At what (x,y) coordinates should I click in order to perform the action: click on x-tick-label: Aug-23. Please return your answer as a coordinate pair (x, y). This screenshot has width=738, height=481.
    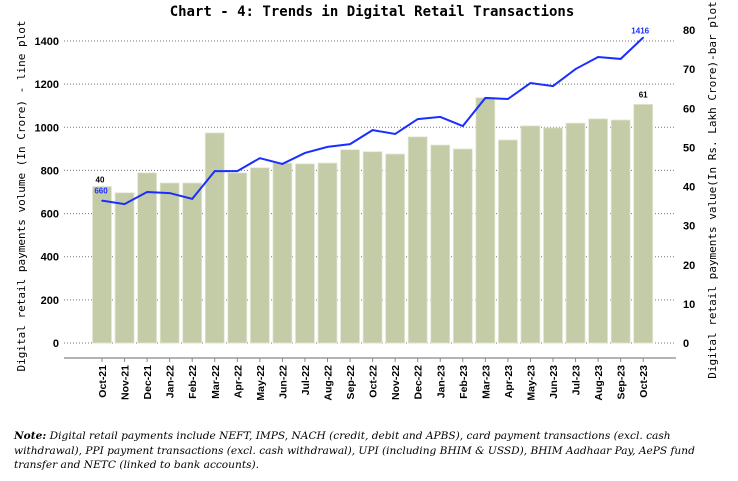
    Looking at the image, I should click on (599, 383).